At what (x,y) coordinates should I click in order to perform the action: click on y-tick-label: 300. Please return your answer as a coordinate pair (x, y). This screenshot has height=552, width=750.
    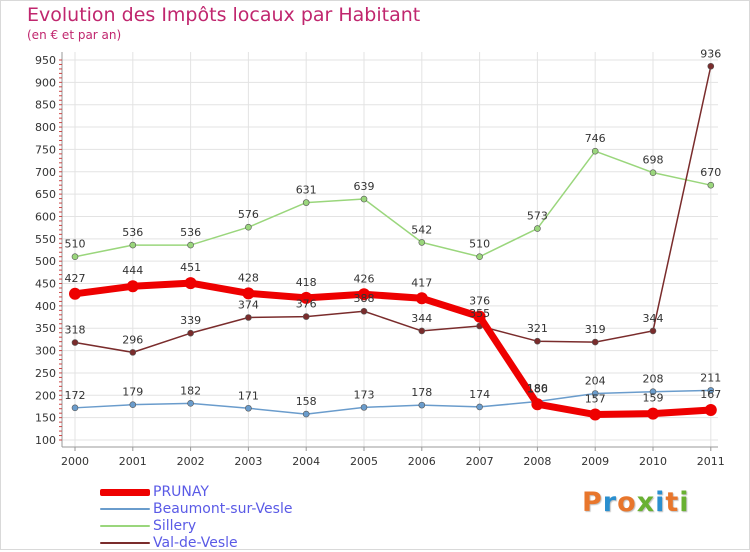
    Looking at the image, I should click on (45, 351).